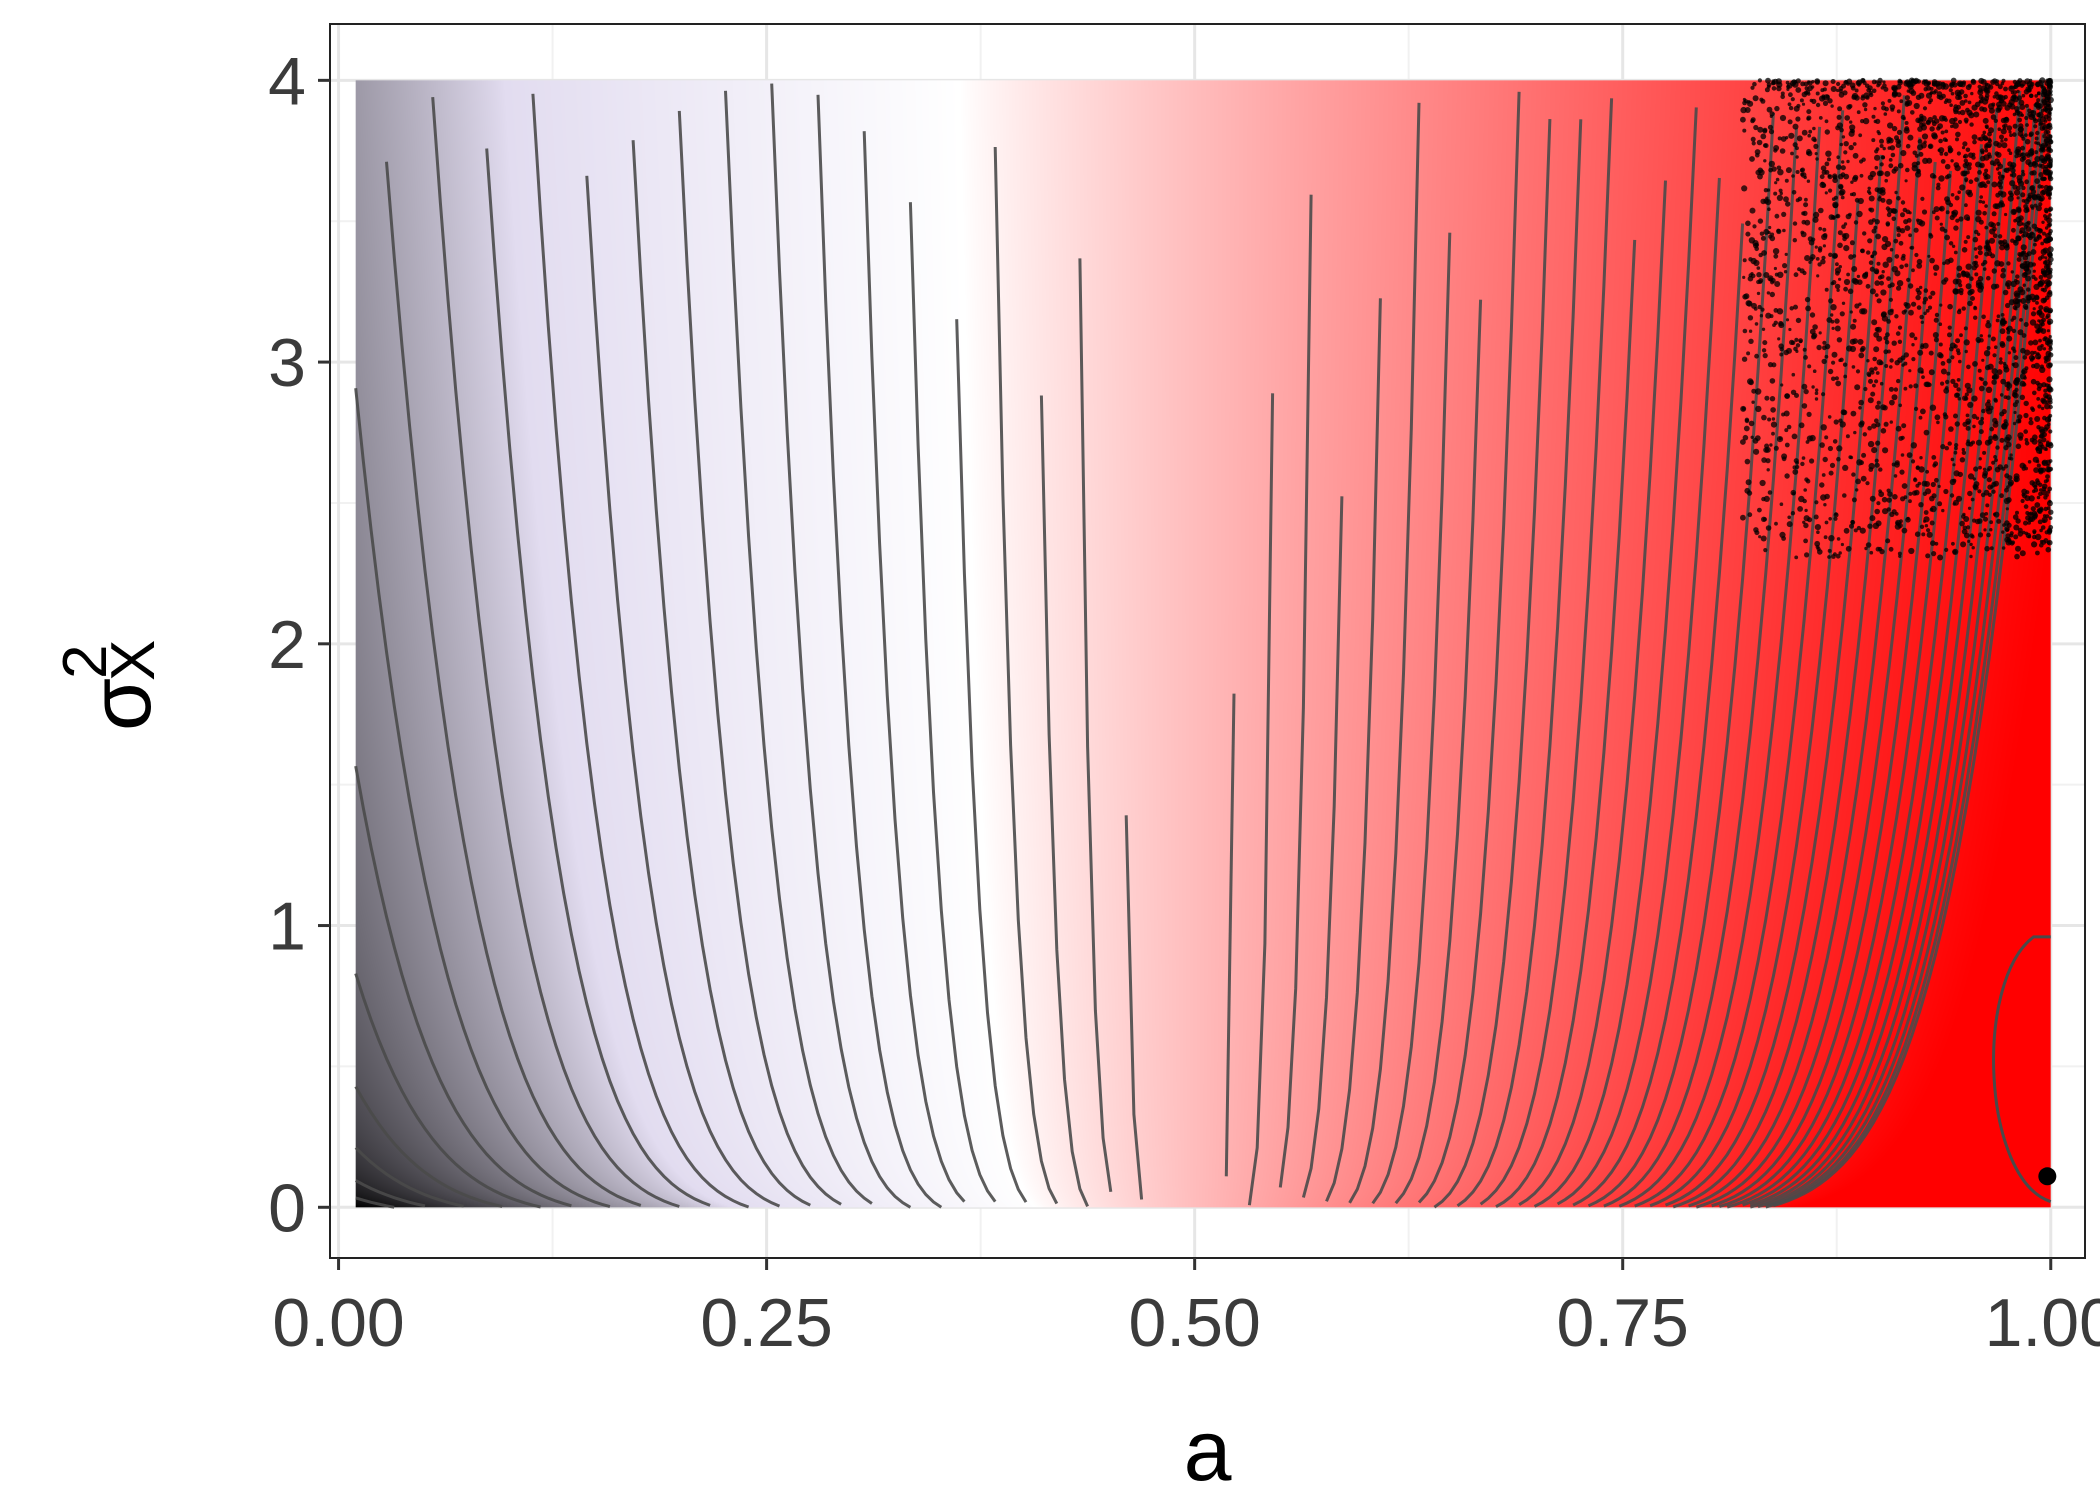 The image size is (2100, 1505). What do you see at coordinates (338, 1323) in the screenshot?
I see `x-tick-label: 0.00` at bounding box center [338, 1323].